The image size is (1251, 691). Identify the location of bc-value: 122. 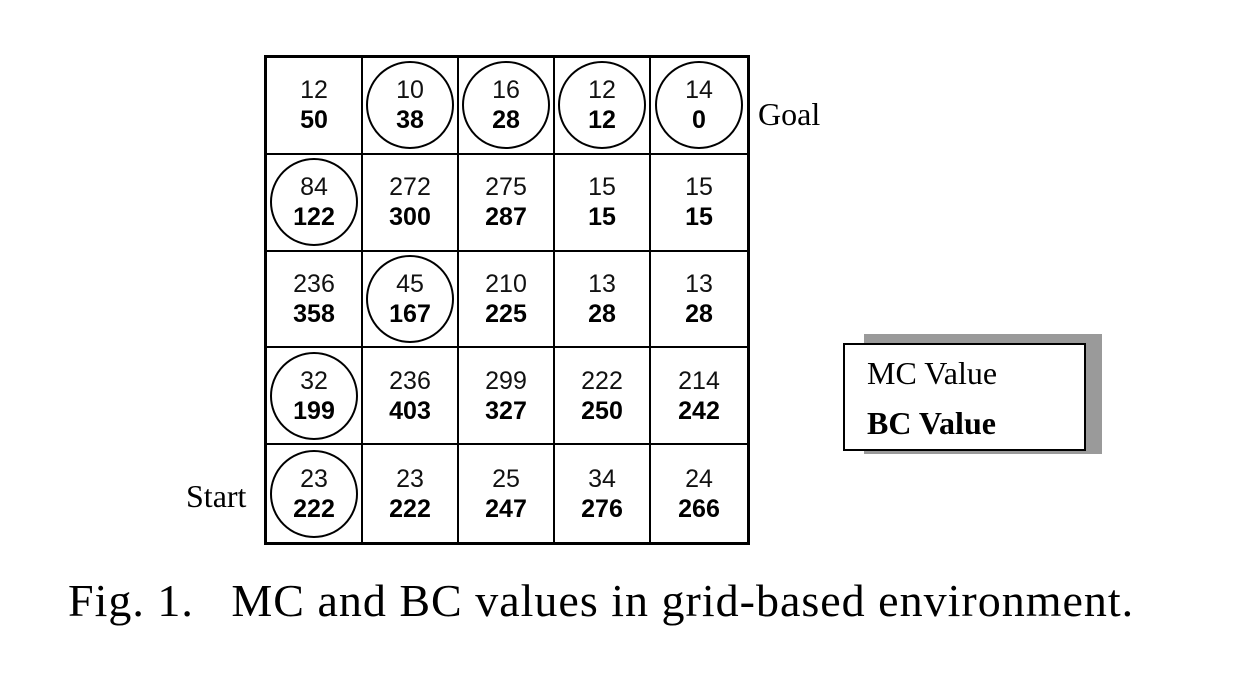
(314, 217).